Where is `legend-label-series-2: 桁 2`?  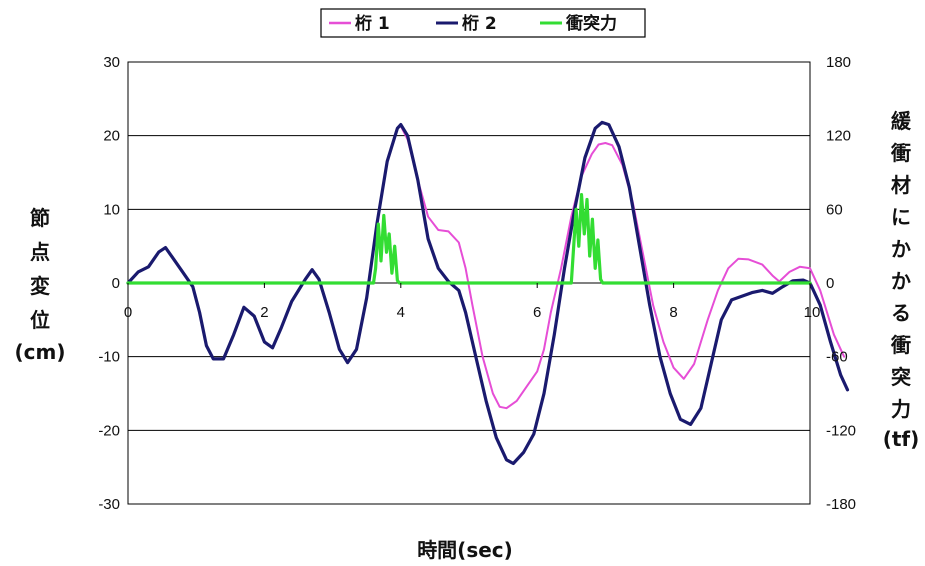 legend-label-series-2: 桁 2 is located at coordinates (479, 24).